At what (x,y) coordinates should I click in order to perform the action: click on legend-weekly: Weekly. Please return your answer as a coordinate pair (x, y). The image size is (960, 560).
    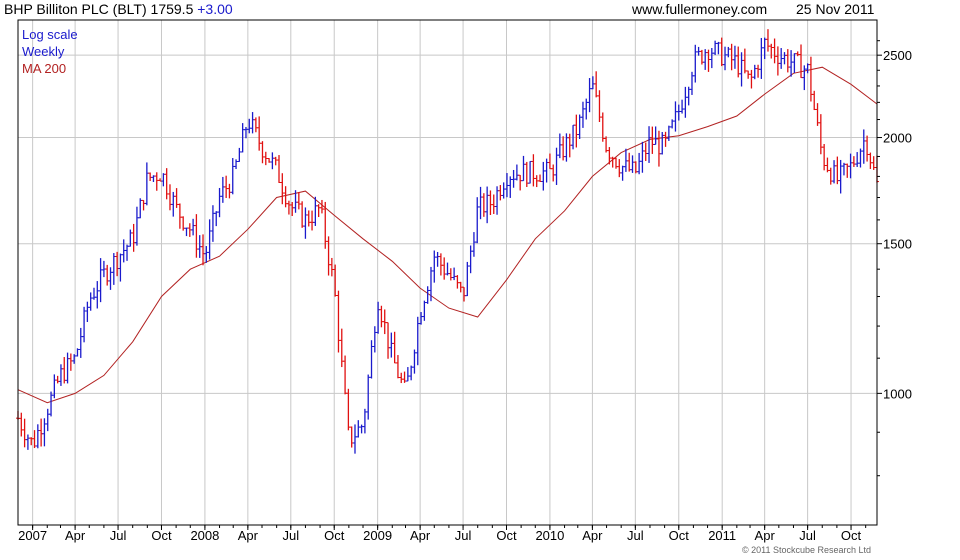
    Looking at the image, I should click on (43, 51).